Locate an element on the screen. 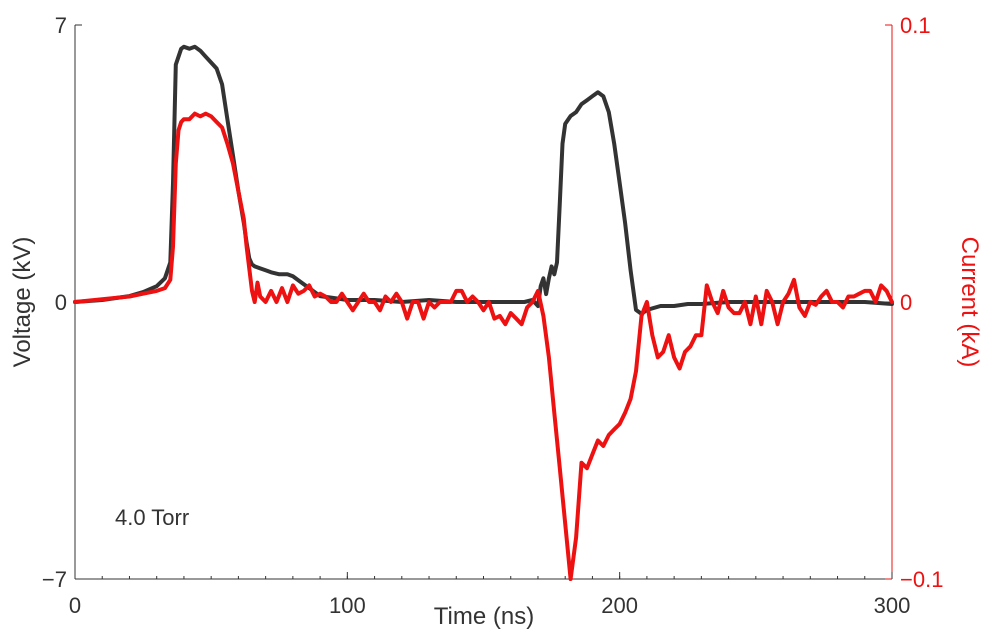 The image size is (992, 630). x-ticks: 0 100 200 300 is located at coordinates (489, 595).